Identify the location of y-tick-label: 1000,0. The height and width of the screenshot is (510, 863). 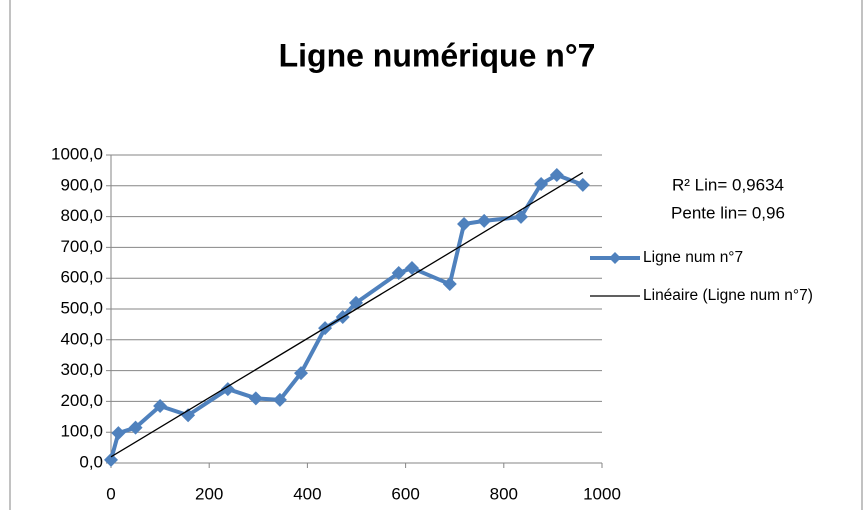
(77, 153).